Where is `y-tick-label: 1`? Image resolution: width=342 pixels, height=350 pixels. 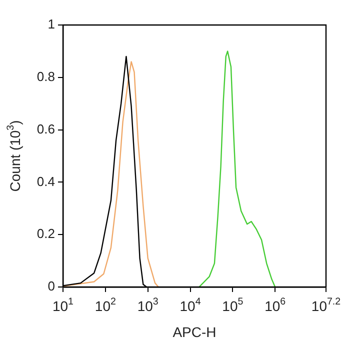 y-tick-label: 1 is located at coordinates (51, 24).